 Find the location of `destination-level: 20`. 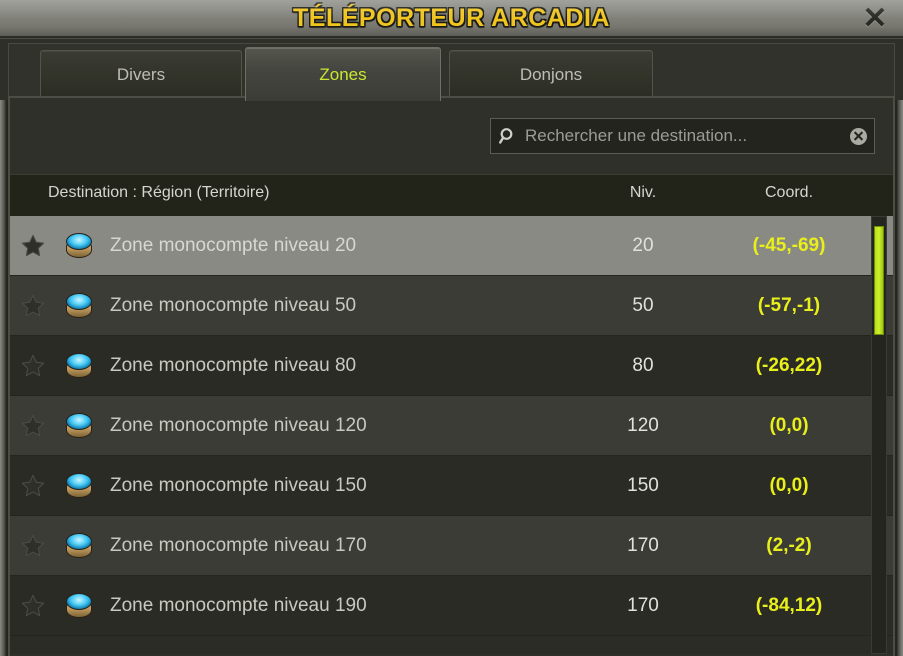

destination-level: 20 is located at coordinates (643, 245).